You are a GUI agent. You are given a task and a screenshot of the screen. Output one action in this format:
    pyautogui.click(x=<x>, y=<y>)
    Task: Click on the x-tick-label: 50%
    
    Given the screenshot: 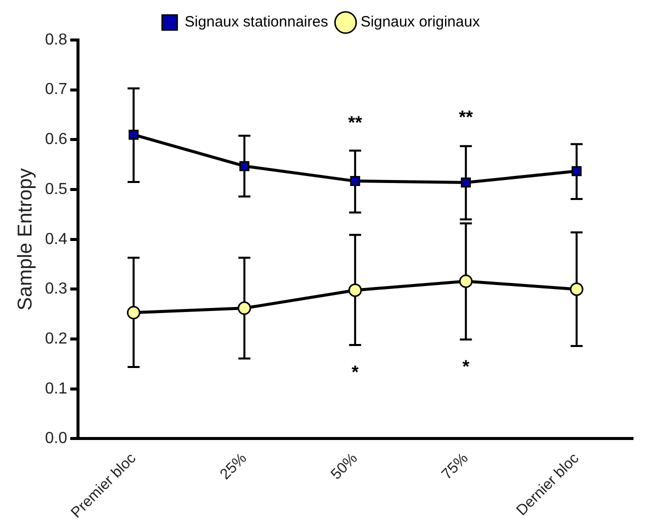 What is the action you would take?
    pyautogui.click(x=344, y=467)
    